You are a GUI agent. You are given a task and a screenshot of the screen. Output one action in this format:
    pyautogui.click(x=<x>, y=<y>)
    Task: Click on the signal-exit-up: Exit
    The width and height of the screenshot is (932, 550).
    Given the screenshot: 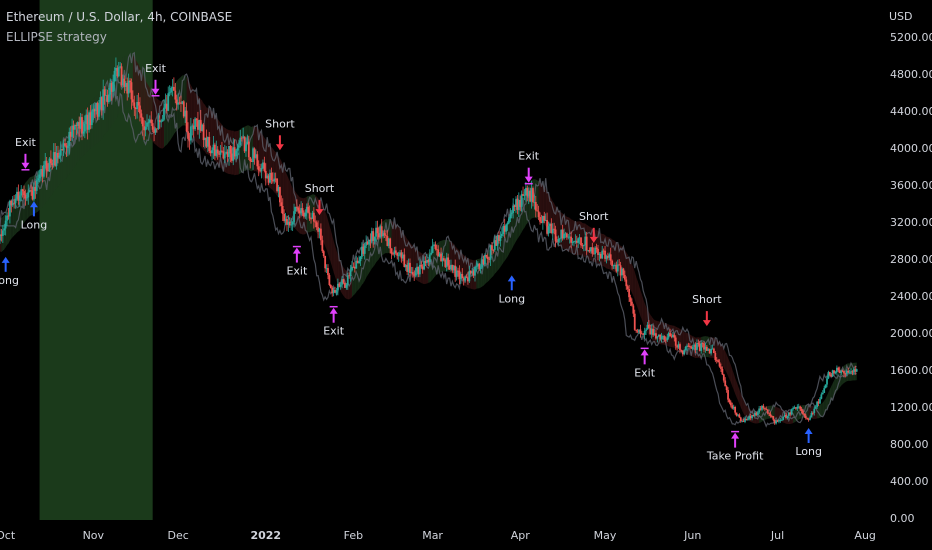 What is the action you would take?
    pyautogui.click(x=645, y=363)
    